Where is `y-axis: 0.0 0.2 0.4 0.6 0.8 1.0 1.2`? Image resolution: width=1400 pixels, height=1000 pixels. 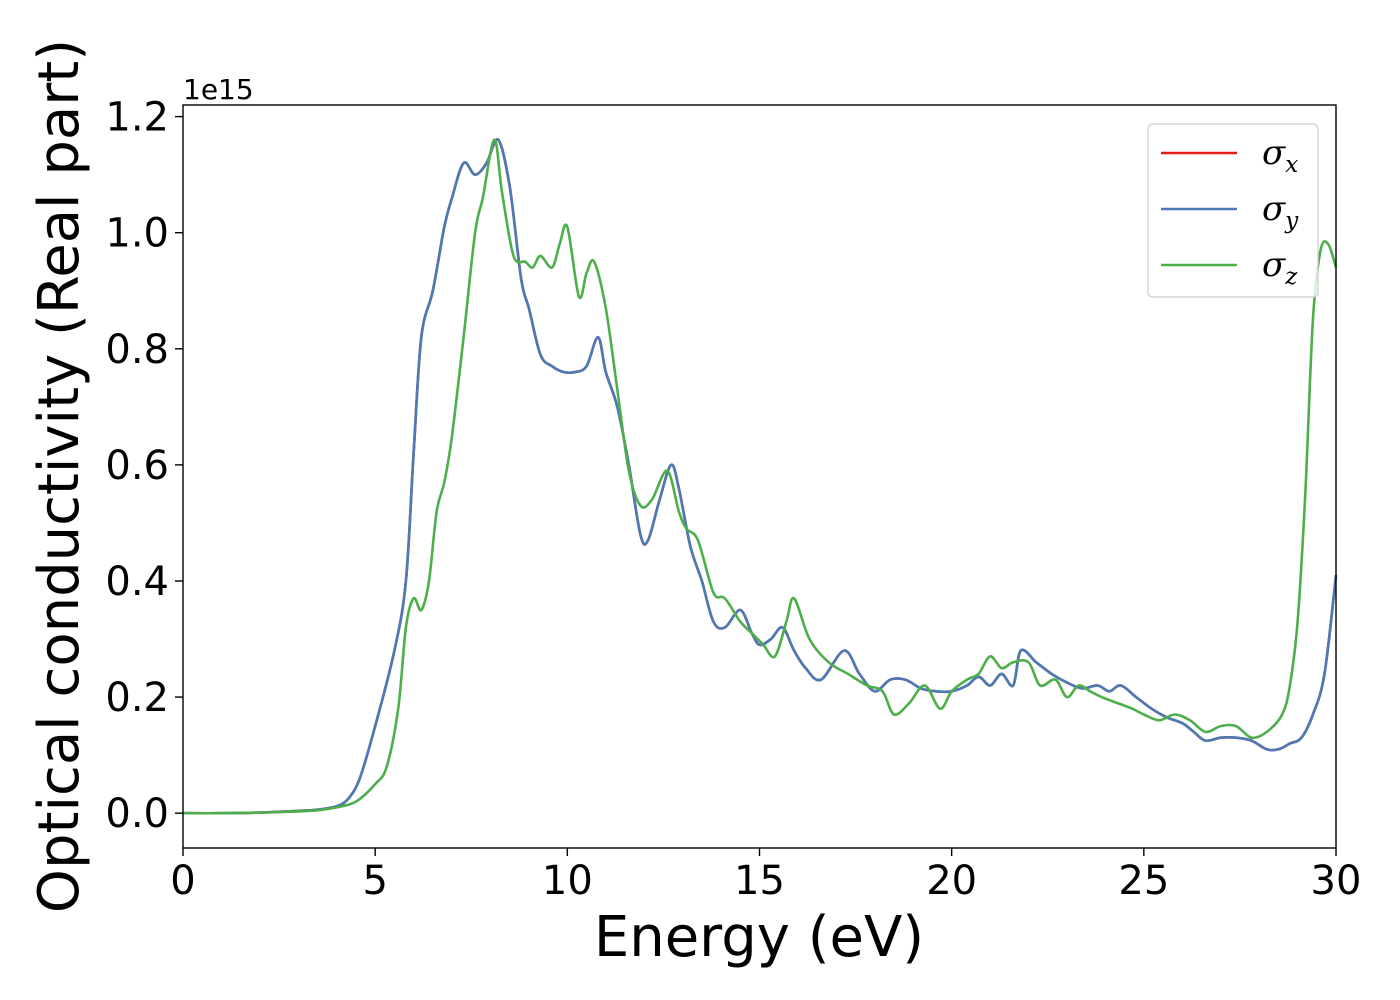
y-axis: 0.0 0.2 0.4 0.6 0.8 1.0 1.2 is located at coordinates (144, 466).